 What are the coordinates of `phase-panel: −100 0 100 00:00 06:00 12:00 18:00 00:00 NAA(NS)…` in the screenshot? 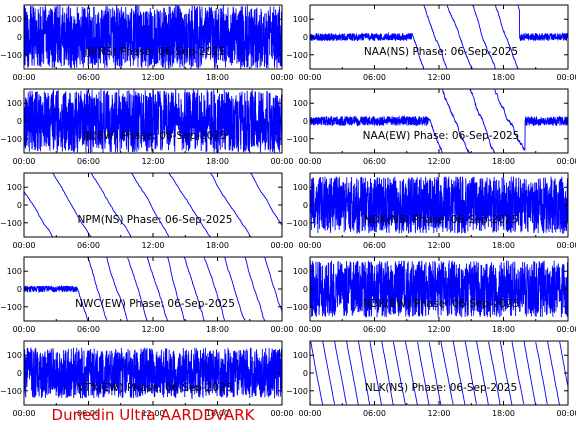 It's located at (431, 43).